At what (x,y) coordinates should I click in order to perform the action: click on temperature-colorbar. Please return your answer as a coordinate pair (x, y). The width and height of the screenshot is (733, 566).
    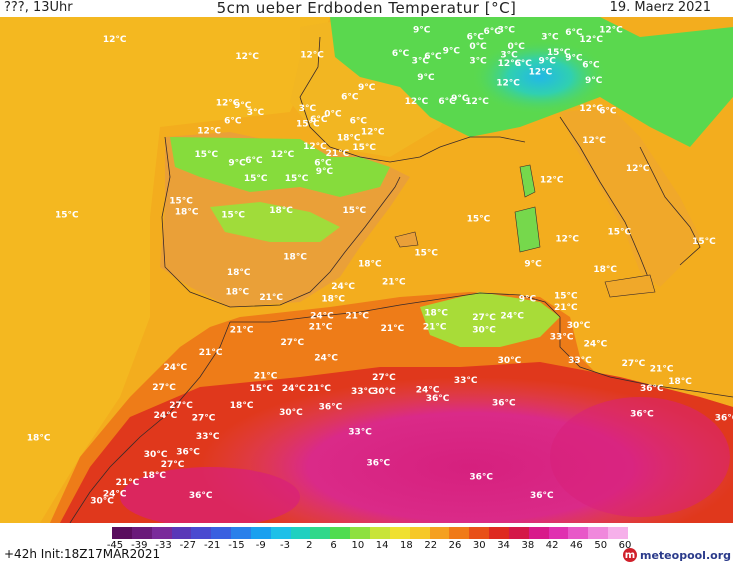
    Looking at the image, I should click on (370, 533).